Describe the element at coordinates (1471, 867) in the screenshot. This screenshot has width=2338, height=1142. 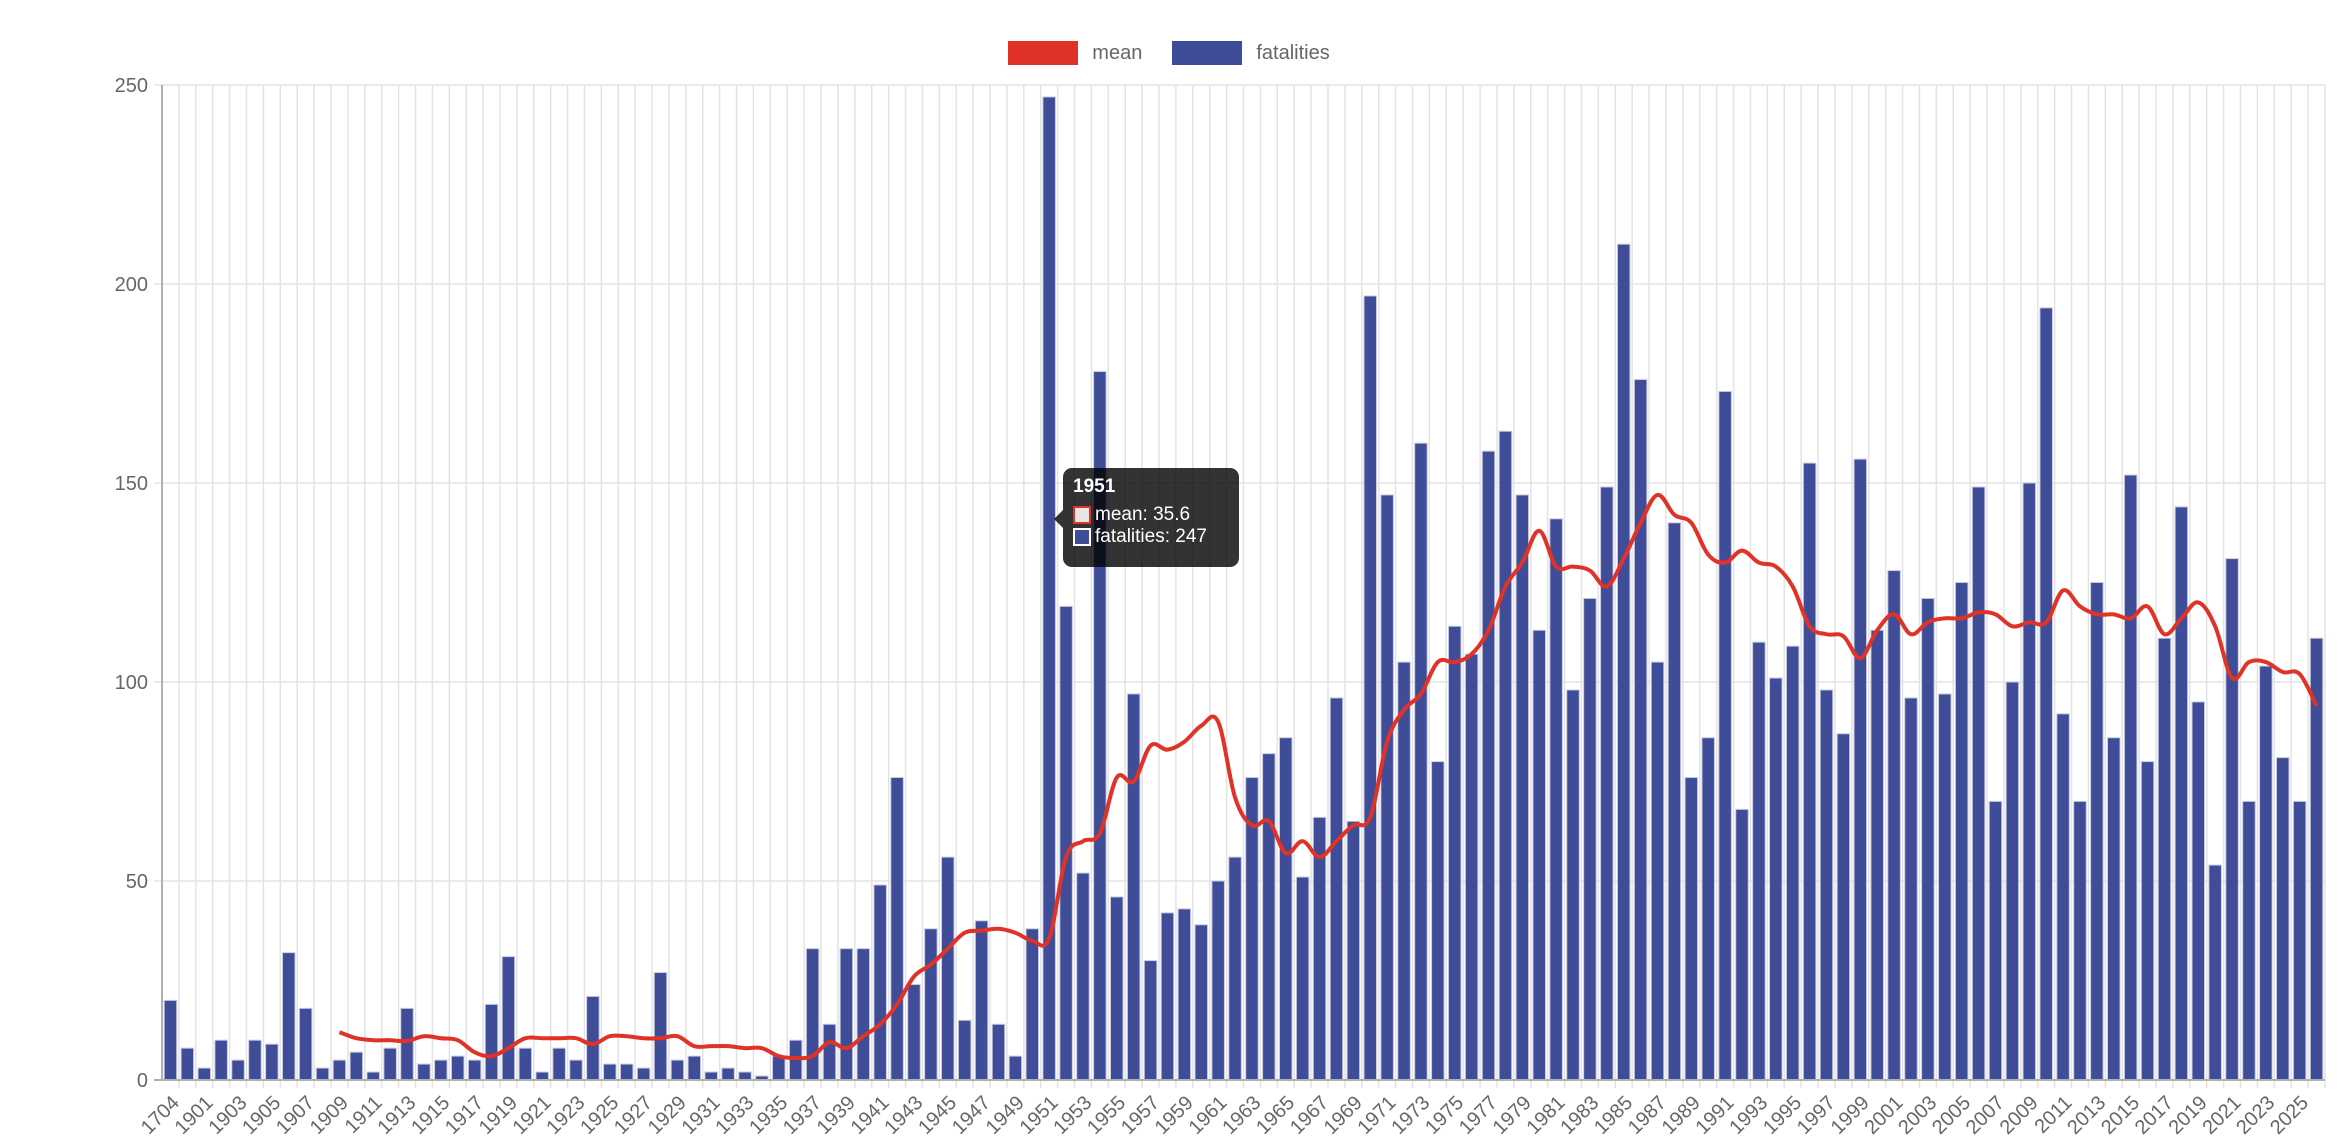
I see `bar-1976` at that location.